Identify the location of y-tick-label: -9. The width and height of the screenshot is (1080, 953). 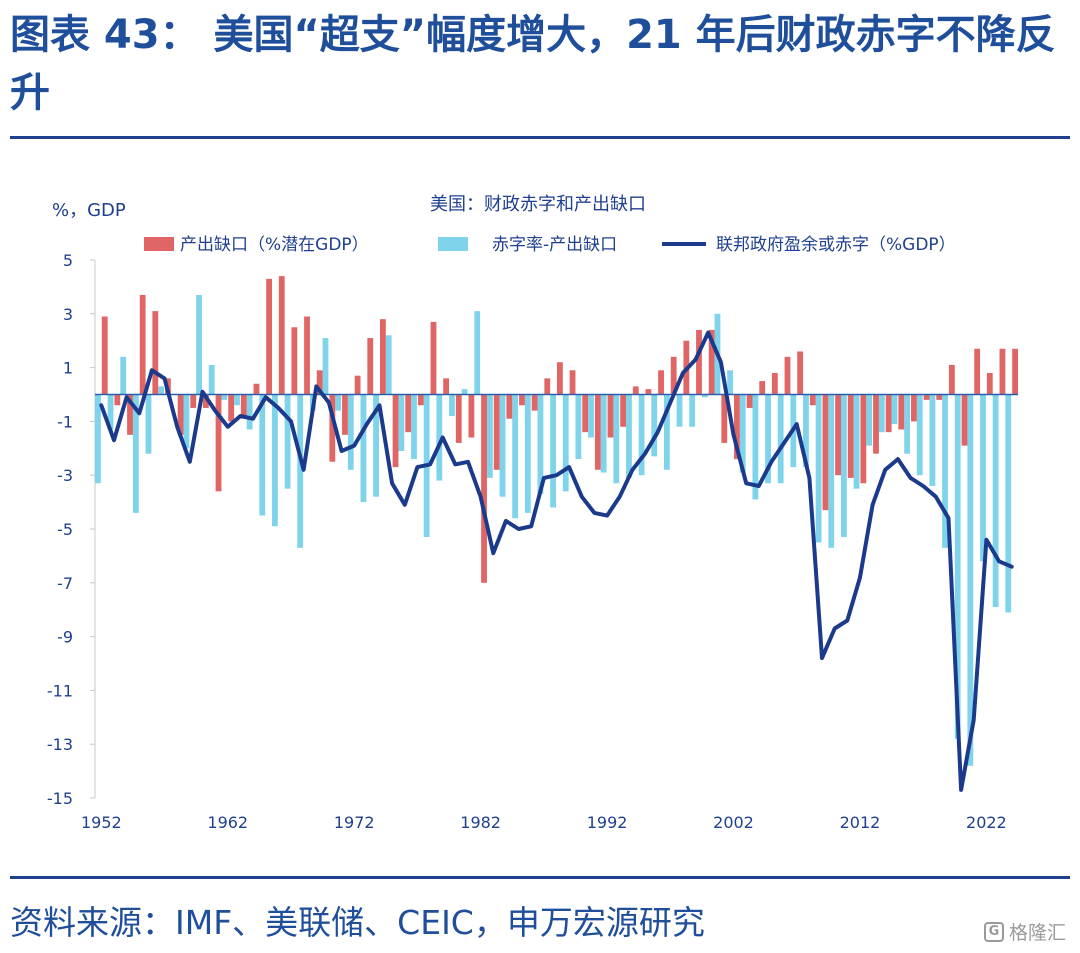
(65, 637).